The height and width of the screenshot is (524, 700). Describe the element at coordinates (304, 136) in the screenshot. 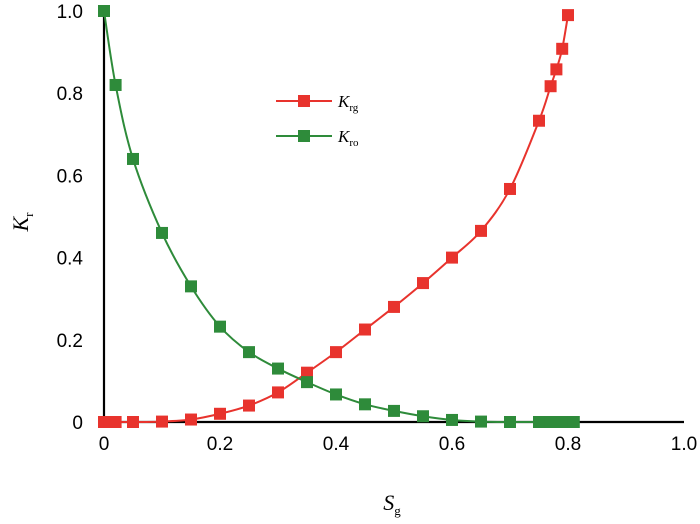

I see `legend-marker-kro` at that location.